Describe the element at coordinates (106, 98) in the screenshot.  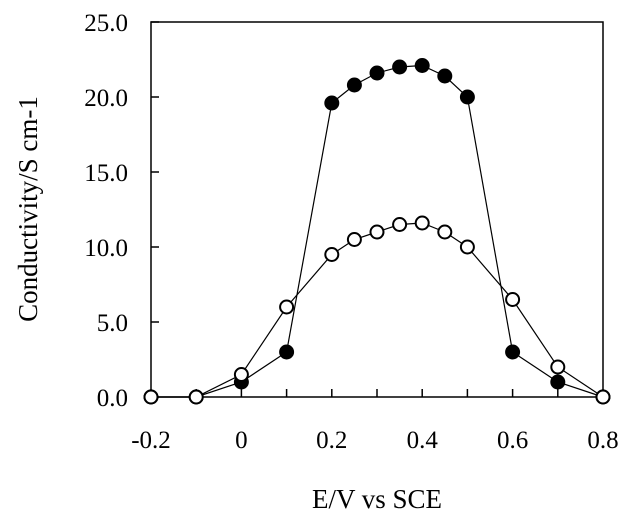
I see `y-tick-label: 20.0` at that location.